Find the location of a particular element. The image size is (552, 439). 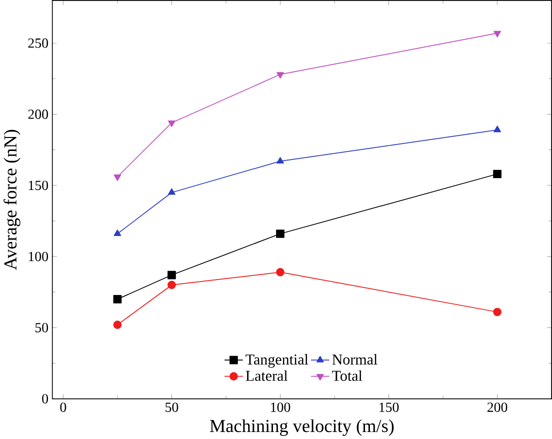

x-axis-title: Machining velocity (m/s) is located at coordinates (302, 427).